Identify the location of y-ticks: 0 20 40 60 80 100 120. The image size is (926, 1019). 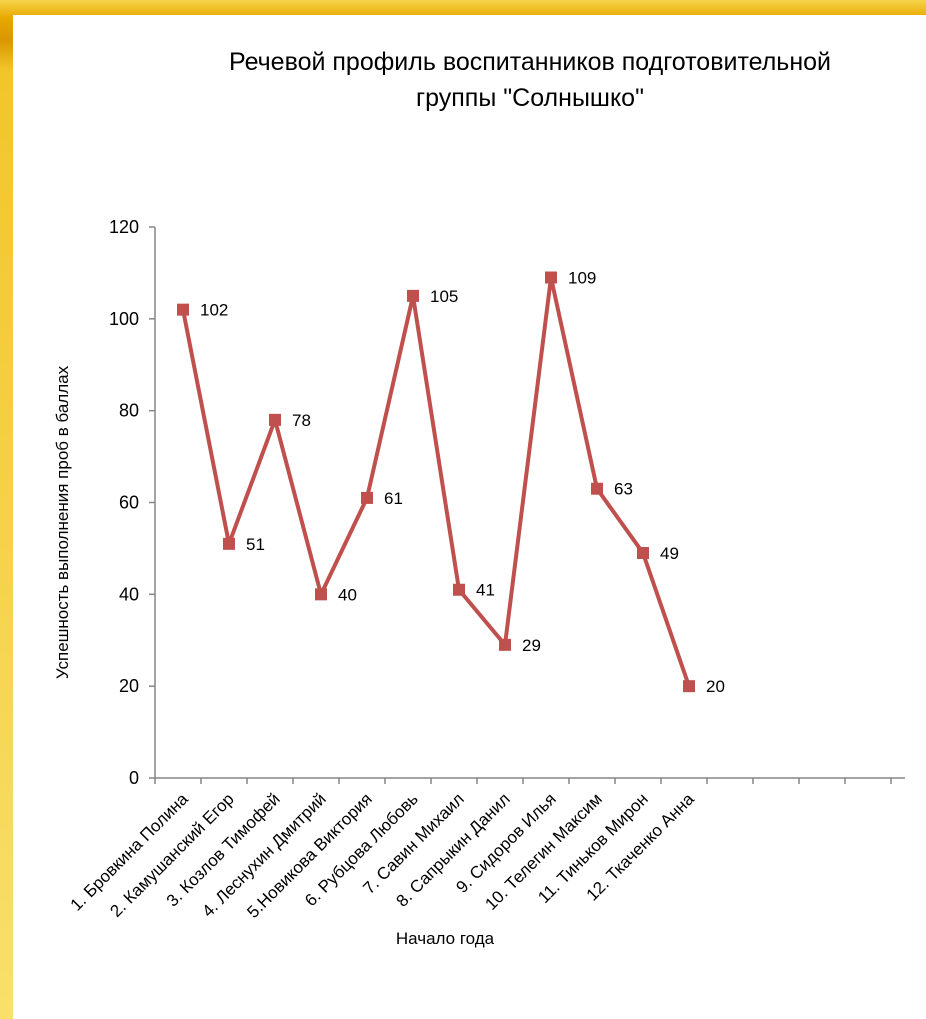
(132, 502).